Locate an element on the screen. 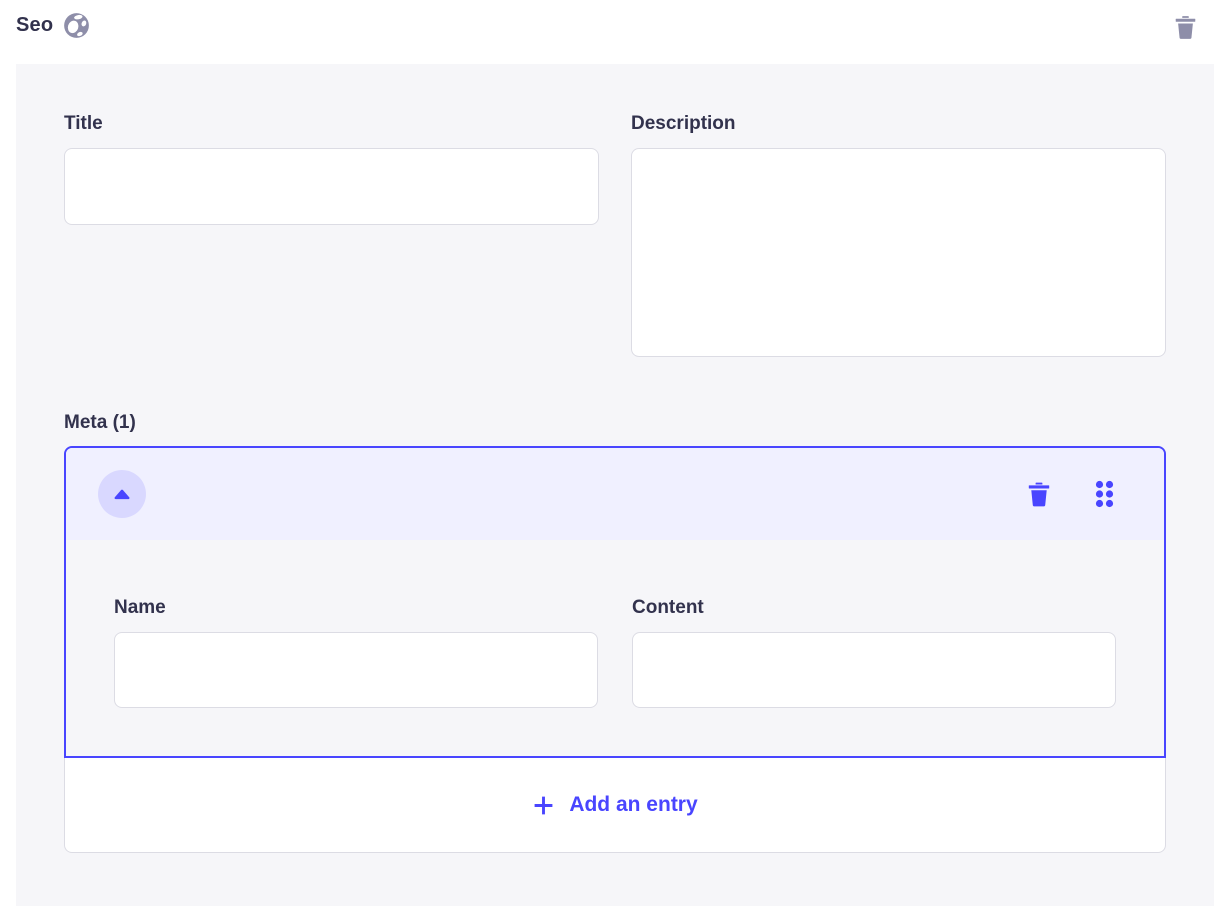 This screenshot has width=1230, height=920. caret-up-icon is located at coordinates (122, 494).